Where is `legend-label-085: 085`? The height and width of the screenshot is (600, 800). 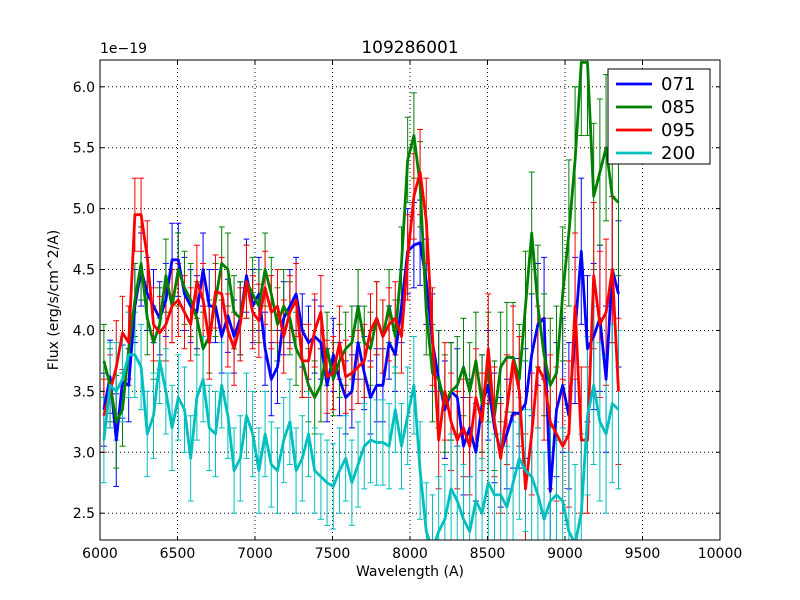 legend-label-085: 085 is located at coordinates (678, 107).